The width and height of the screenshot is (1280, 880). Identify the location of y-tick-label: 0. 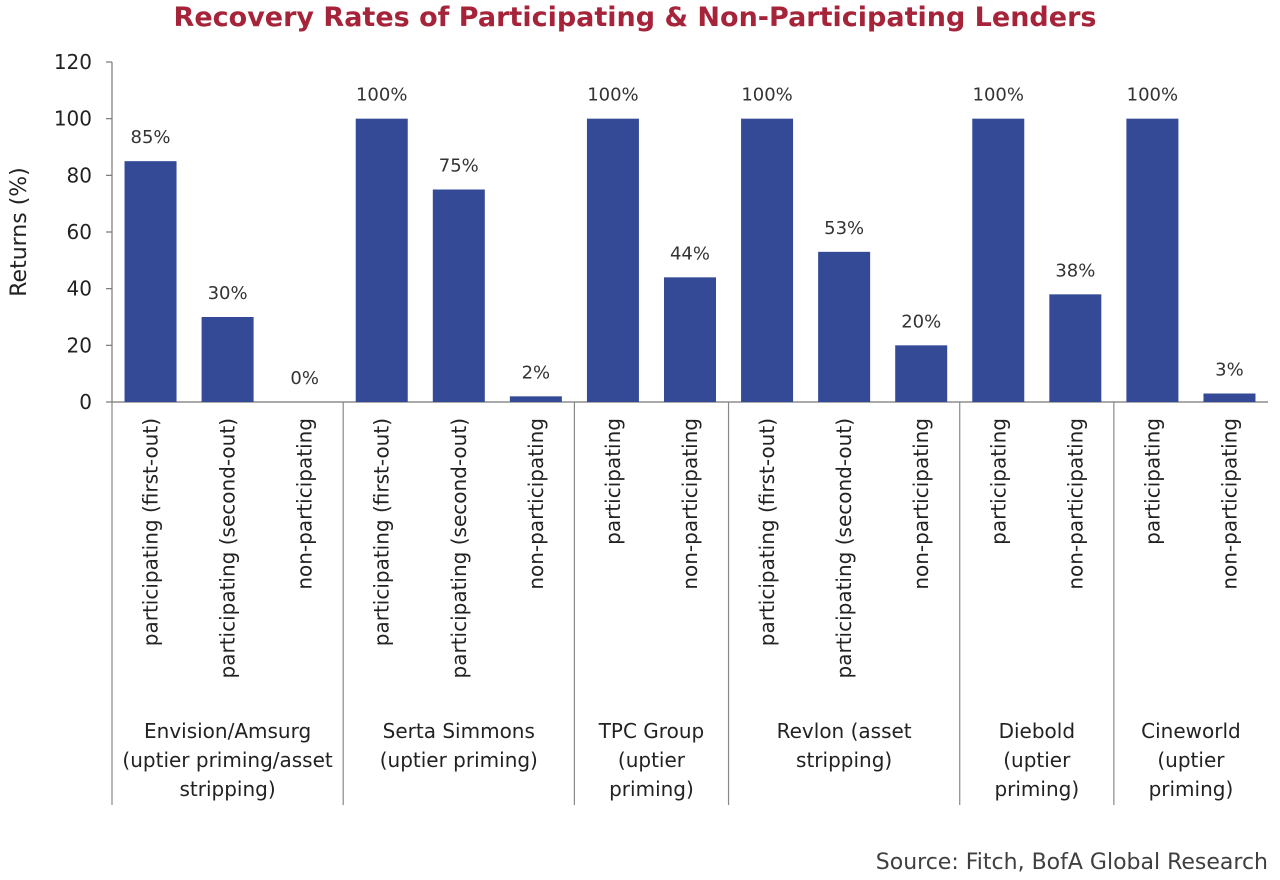
(85, 402).